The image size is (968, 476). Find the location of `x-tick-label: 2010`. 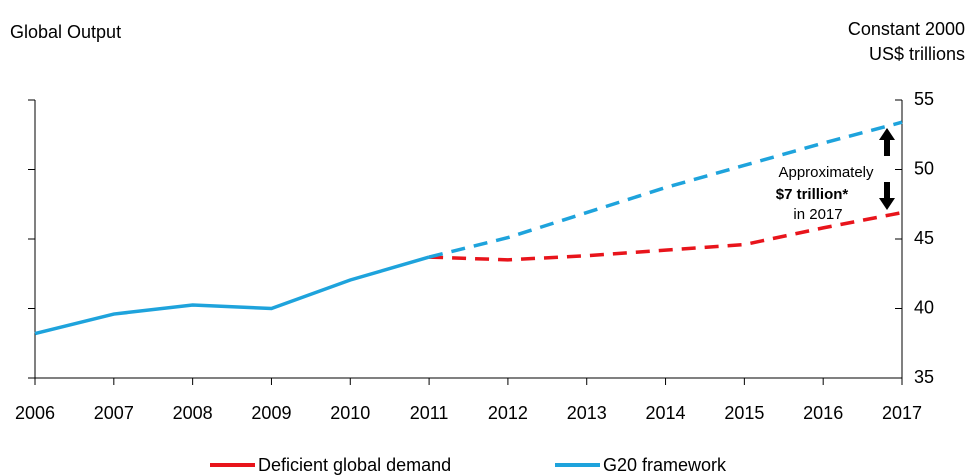

x-tick-label: 2010 is located at coordinates (350, 413).